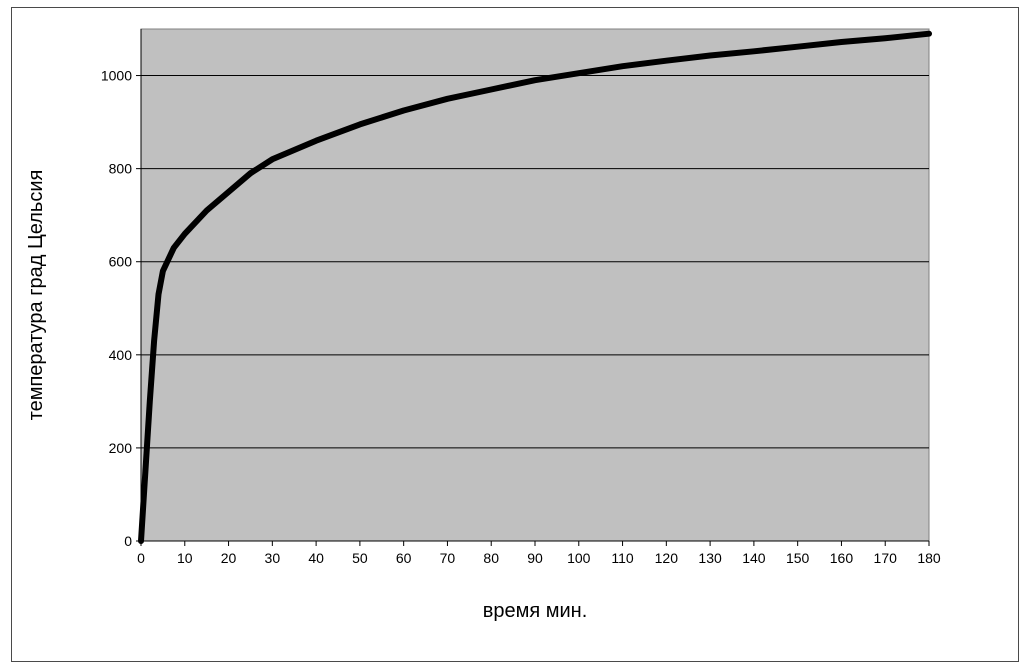 The height and width of the screenshot is (662, 1029). I want to click on x-tick-label: 170, so click(886, 558).